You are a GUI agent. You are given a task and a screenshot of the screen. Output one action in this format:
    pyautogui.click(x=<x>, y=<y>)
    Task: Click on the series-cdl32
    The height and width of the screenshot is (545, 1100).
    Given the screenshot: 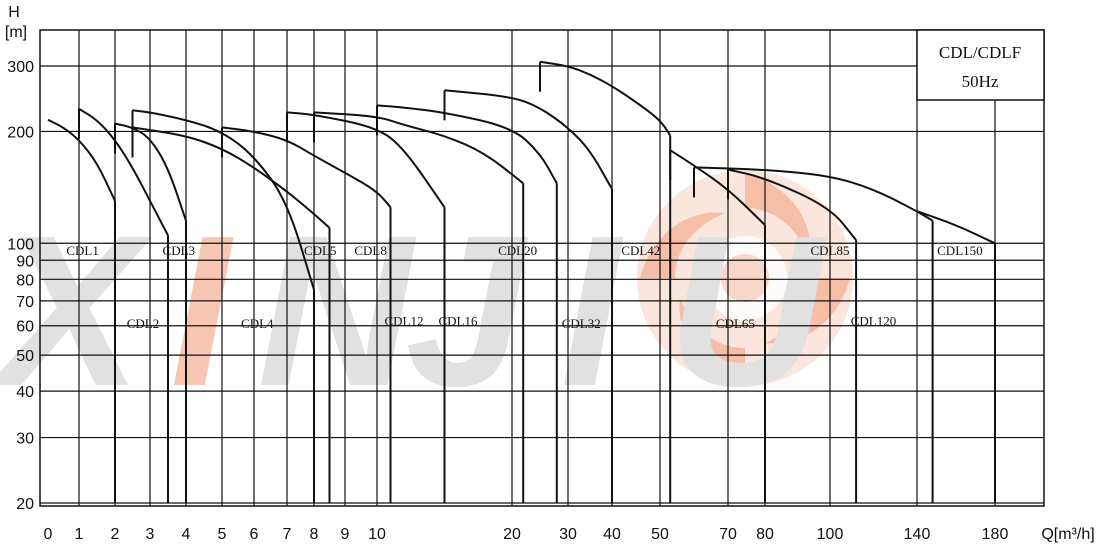 What is the action you would take?
    pyautogui.click(x=528, y=296)
    